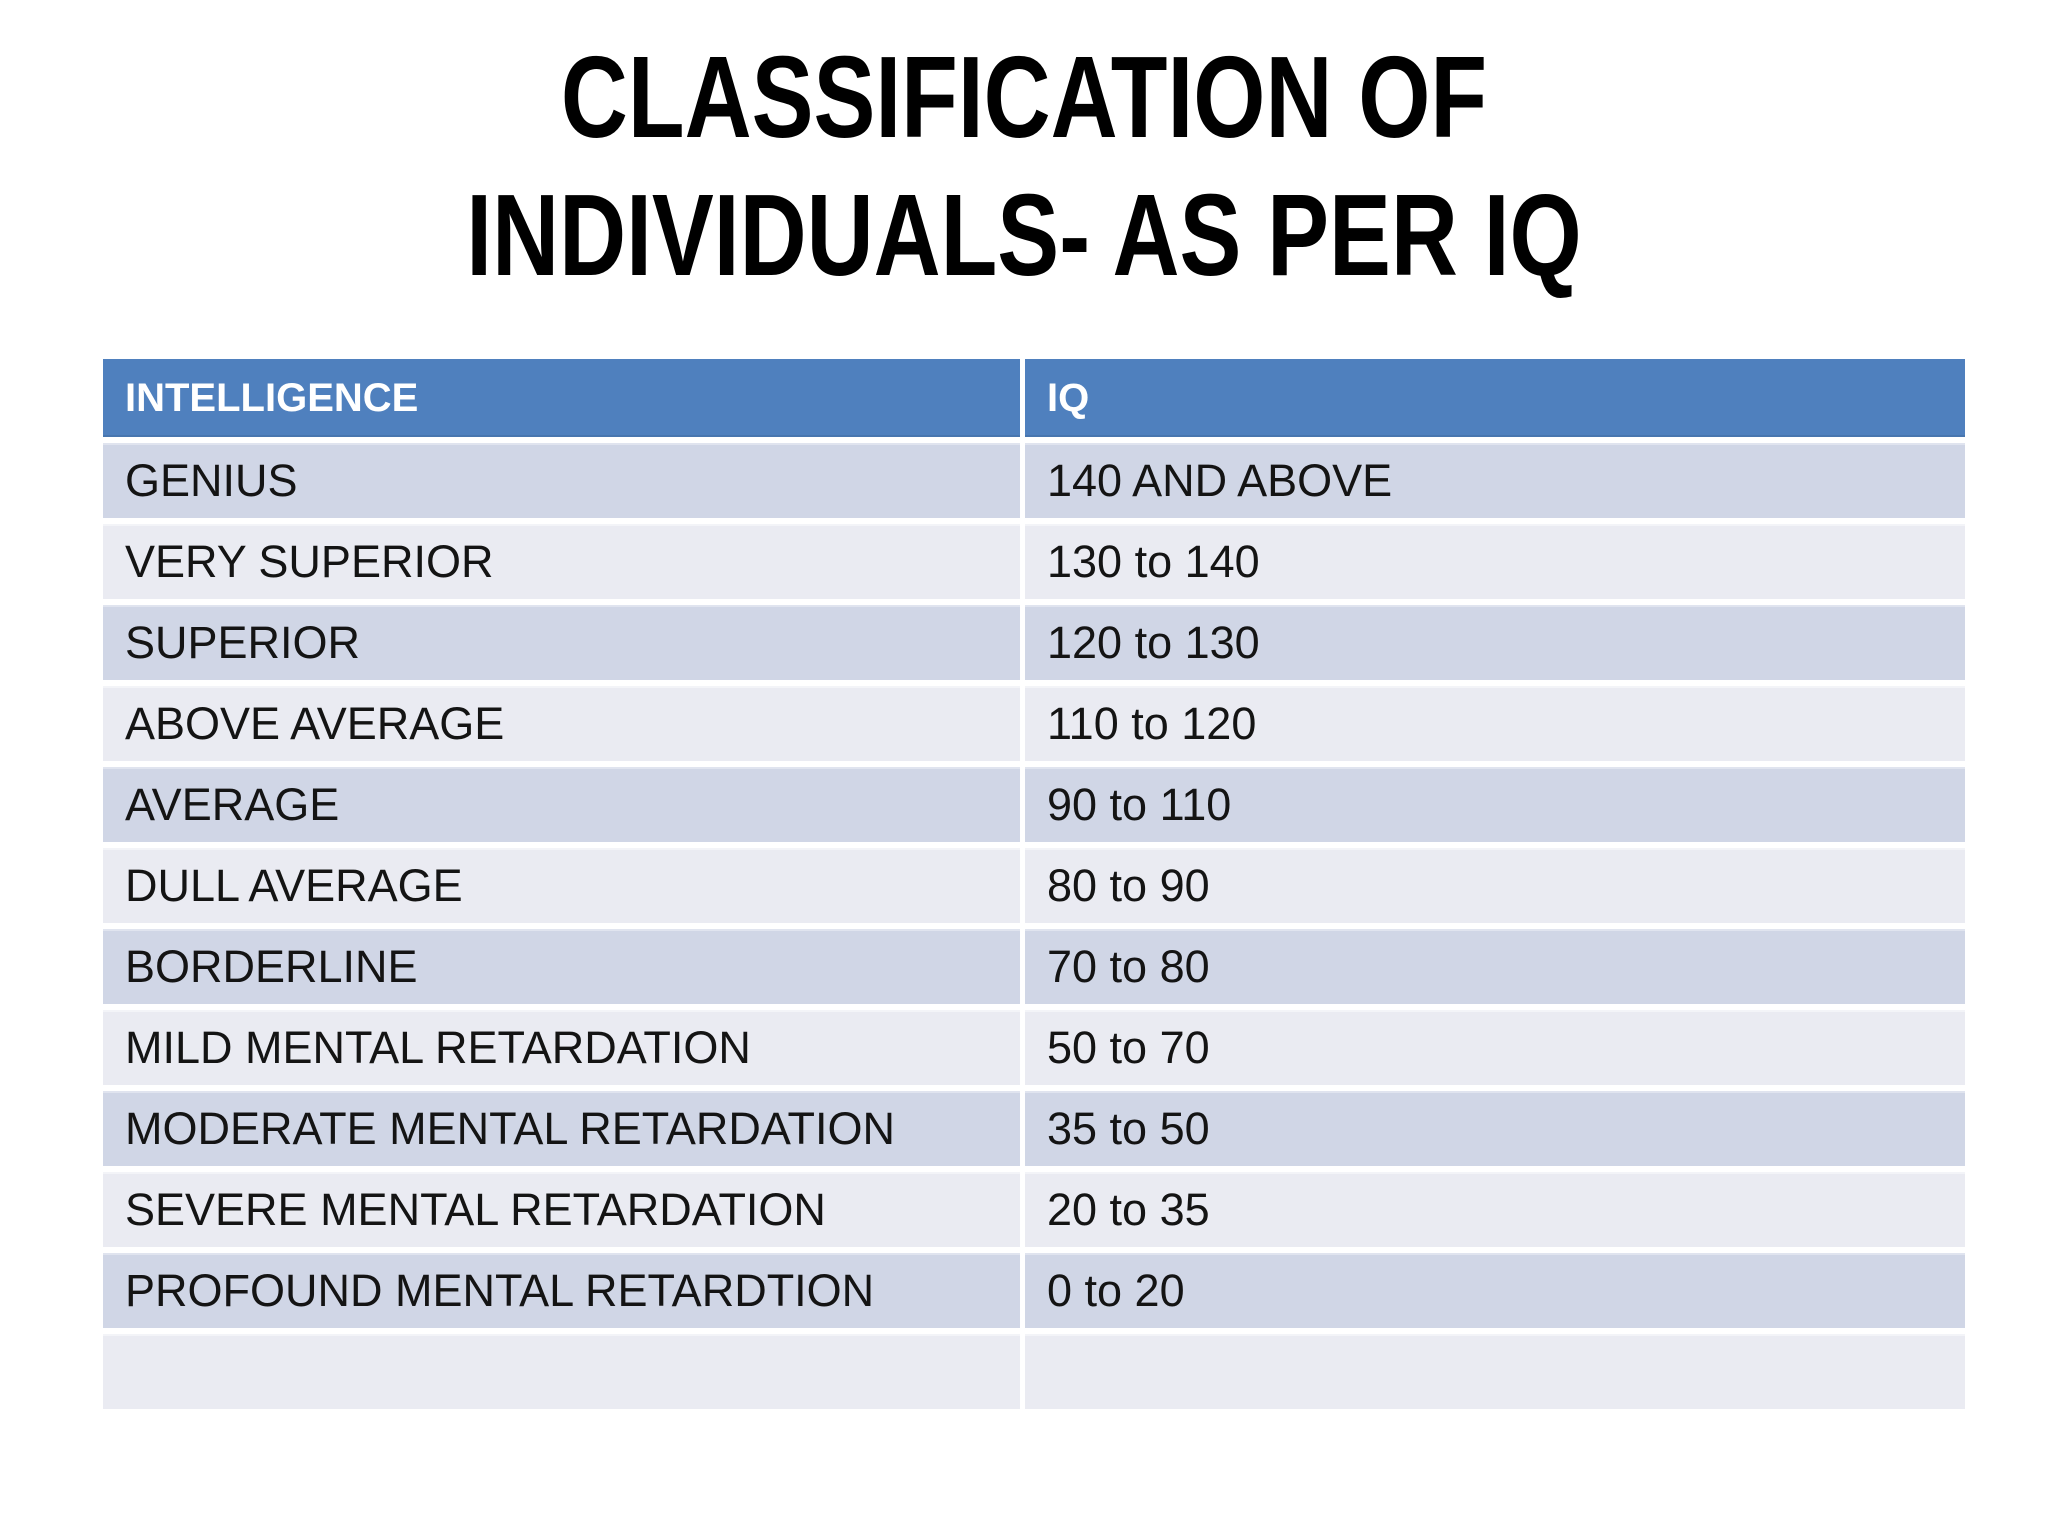 This screenshot has width=2048, height=1536. Describe the element at coordinates (1495, 723) in the screenshot. I see `cell-iq: 110 to 120` at that location.